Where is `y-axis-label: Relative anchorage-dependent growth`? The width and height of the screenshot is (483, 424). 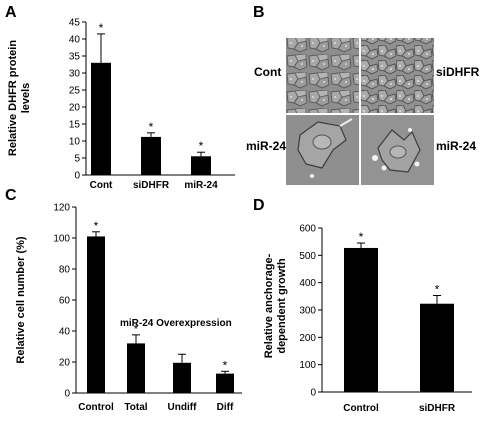
y-axis-label: Relative anchorage-dependent growth is located at coordinates (275, 305).